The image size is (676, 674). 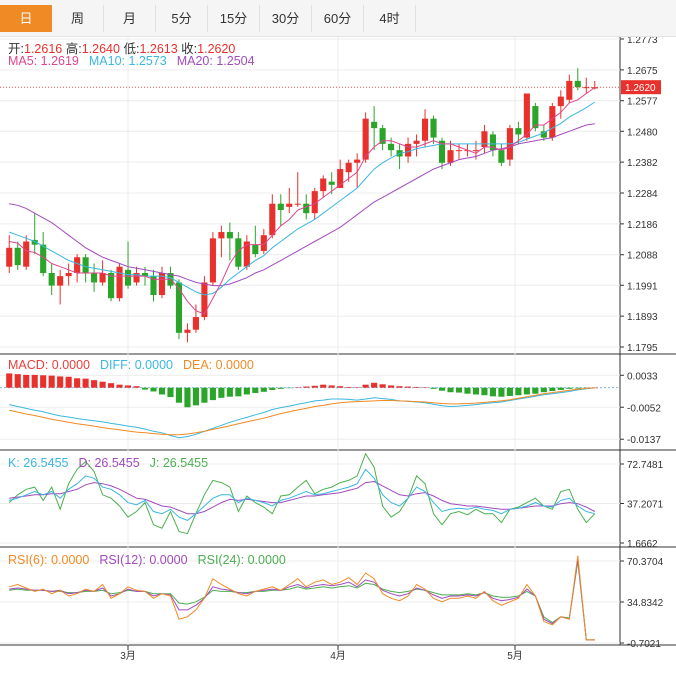 I want to click on ma-legend-item: MA20: 1.2504, so click(x=215, y=61).